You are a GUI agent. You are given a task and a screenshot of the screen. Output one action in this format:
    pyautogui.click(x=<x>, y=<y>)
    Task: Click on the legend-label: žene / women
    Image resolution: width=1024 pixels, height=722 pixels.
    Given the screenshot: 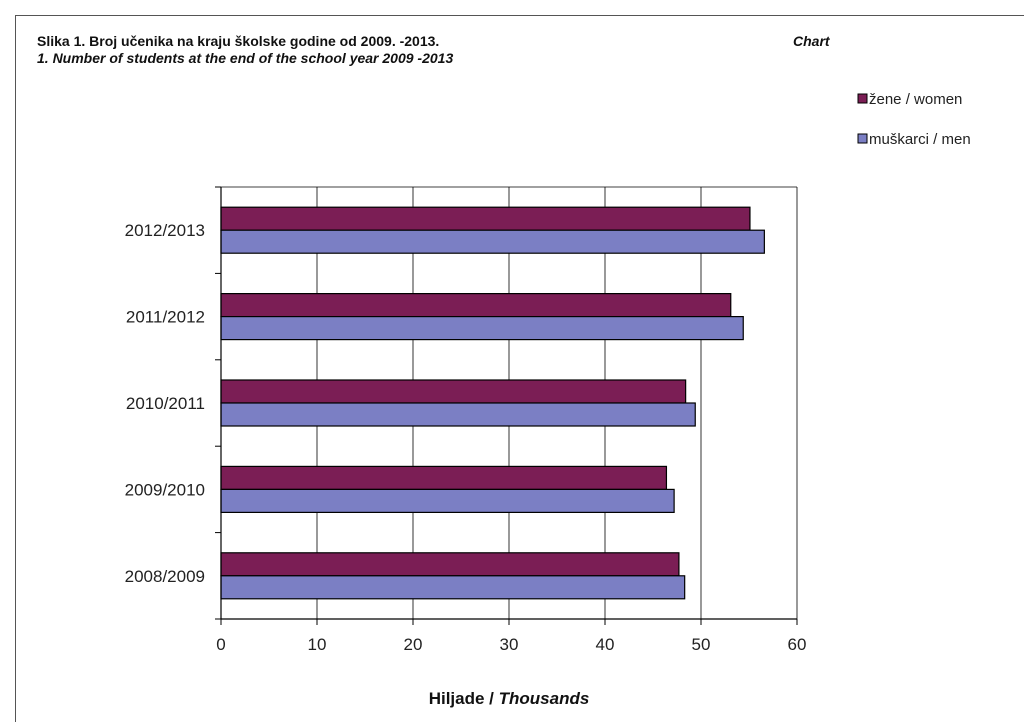 What is the action you would take?
    pyautogui.click(x=915, y=99)
    